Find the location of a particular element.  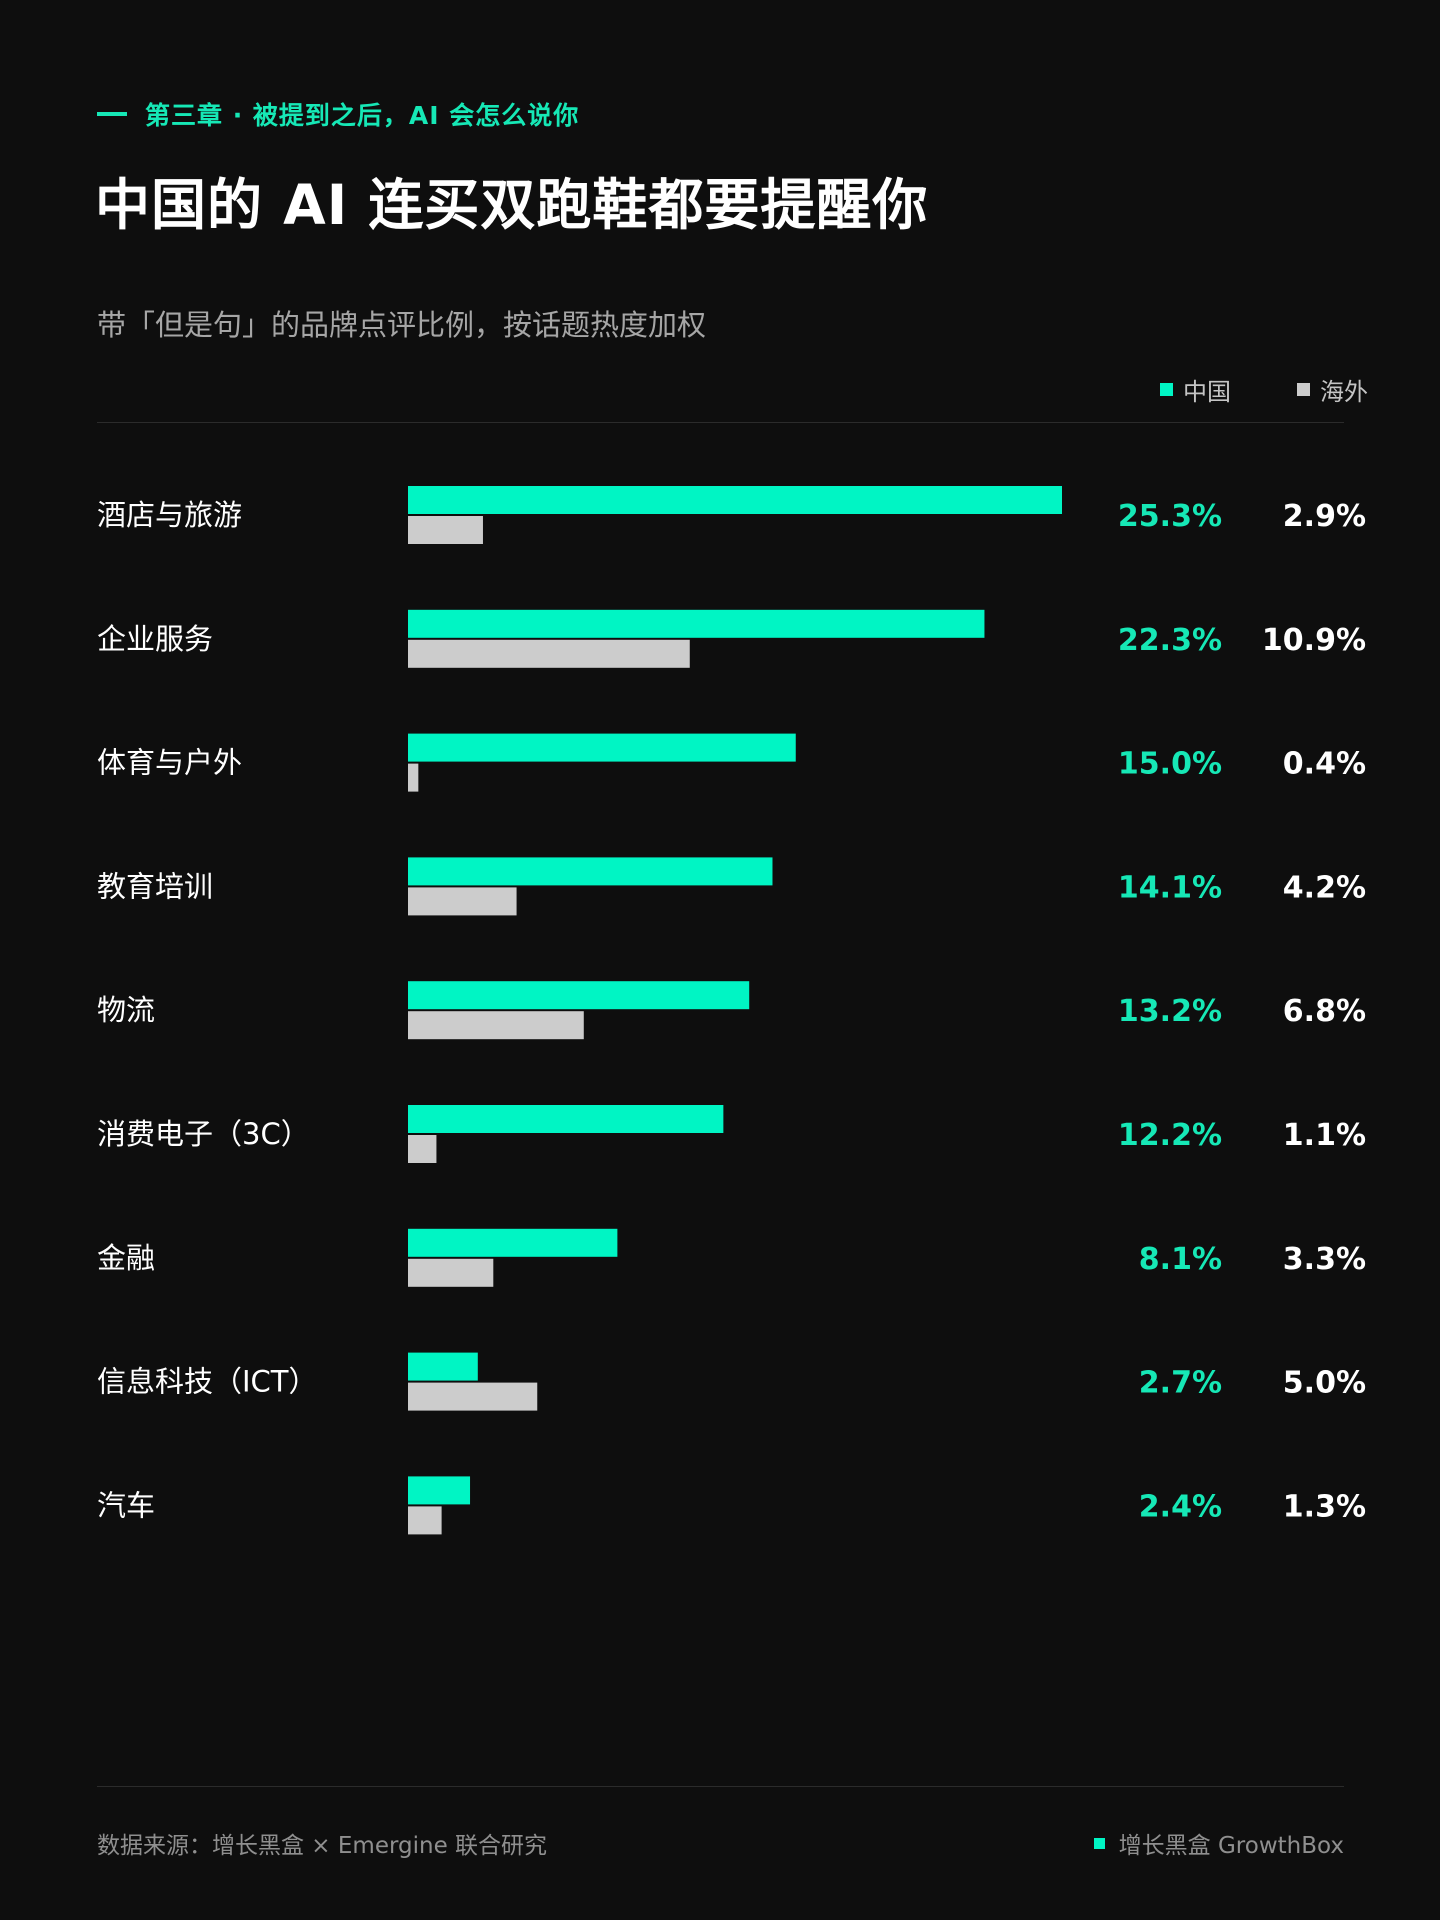

value-label-china: 12.2% is located at coordinates (1170, 1135).